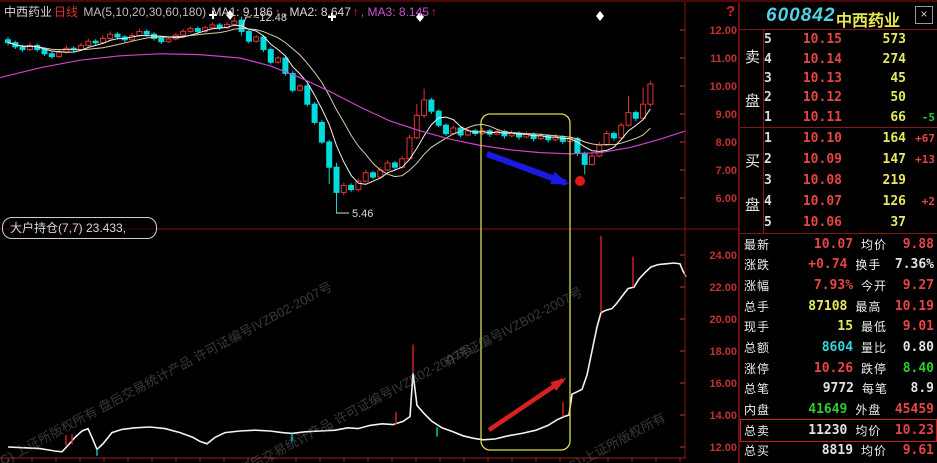  What do you see at coordinates (838, 17) in the screenshot?
I see `quote-panel-header: 600842 中西药业 ×` at bounding box center [838, 17].